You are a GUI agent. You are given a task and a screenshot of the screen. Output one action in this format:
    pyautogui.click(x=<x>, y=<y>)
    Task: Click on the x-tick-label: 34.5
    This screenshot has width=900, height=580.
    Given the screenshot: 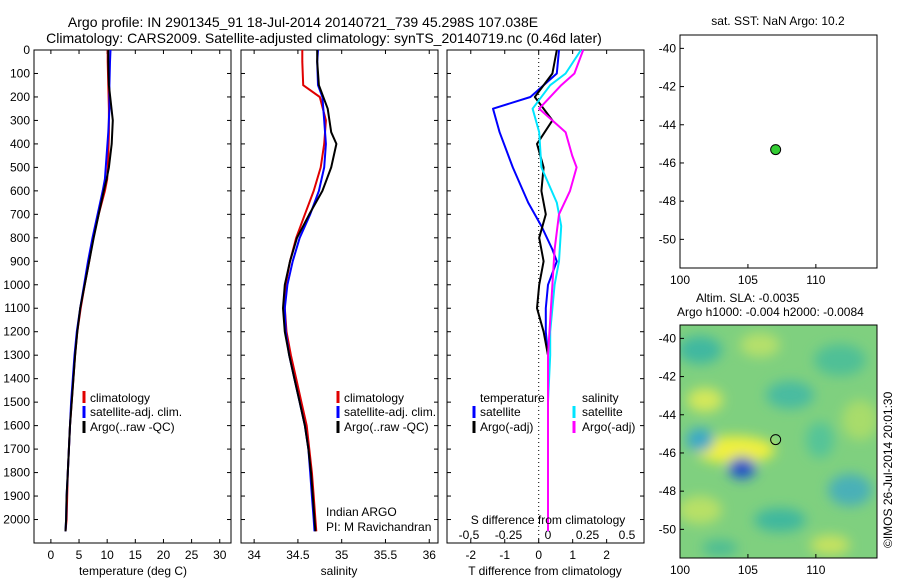 What is the action you would take?
    pyautogui.click(x=298, y=555)
    